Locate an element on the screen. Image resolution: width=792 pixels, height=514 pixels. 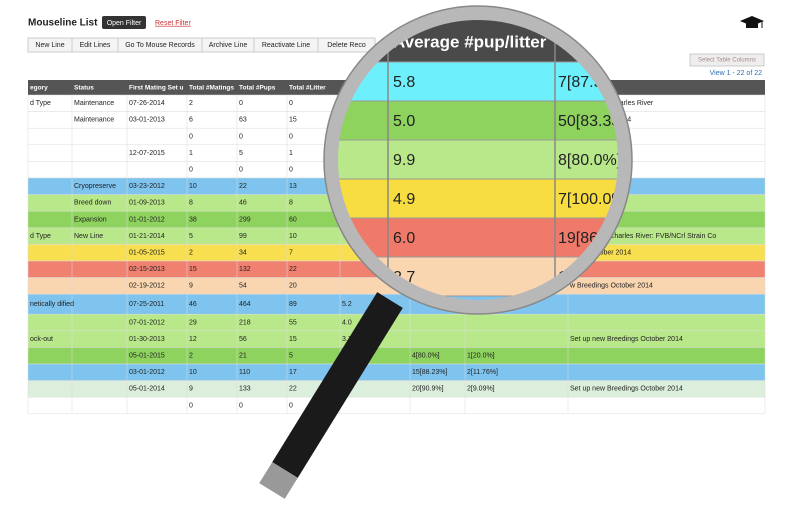
table-cell: New Line is located at coordinates (88, 236).